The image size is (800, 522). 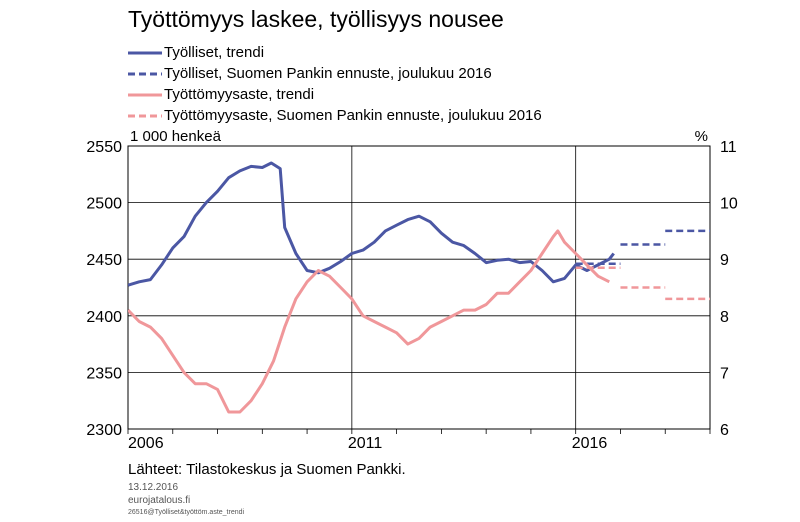 What do you see at coordinates (153, 487) in the screenshot?
I see `publish-date: 13.12.2016` at bounding box center [153, 487].